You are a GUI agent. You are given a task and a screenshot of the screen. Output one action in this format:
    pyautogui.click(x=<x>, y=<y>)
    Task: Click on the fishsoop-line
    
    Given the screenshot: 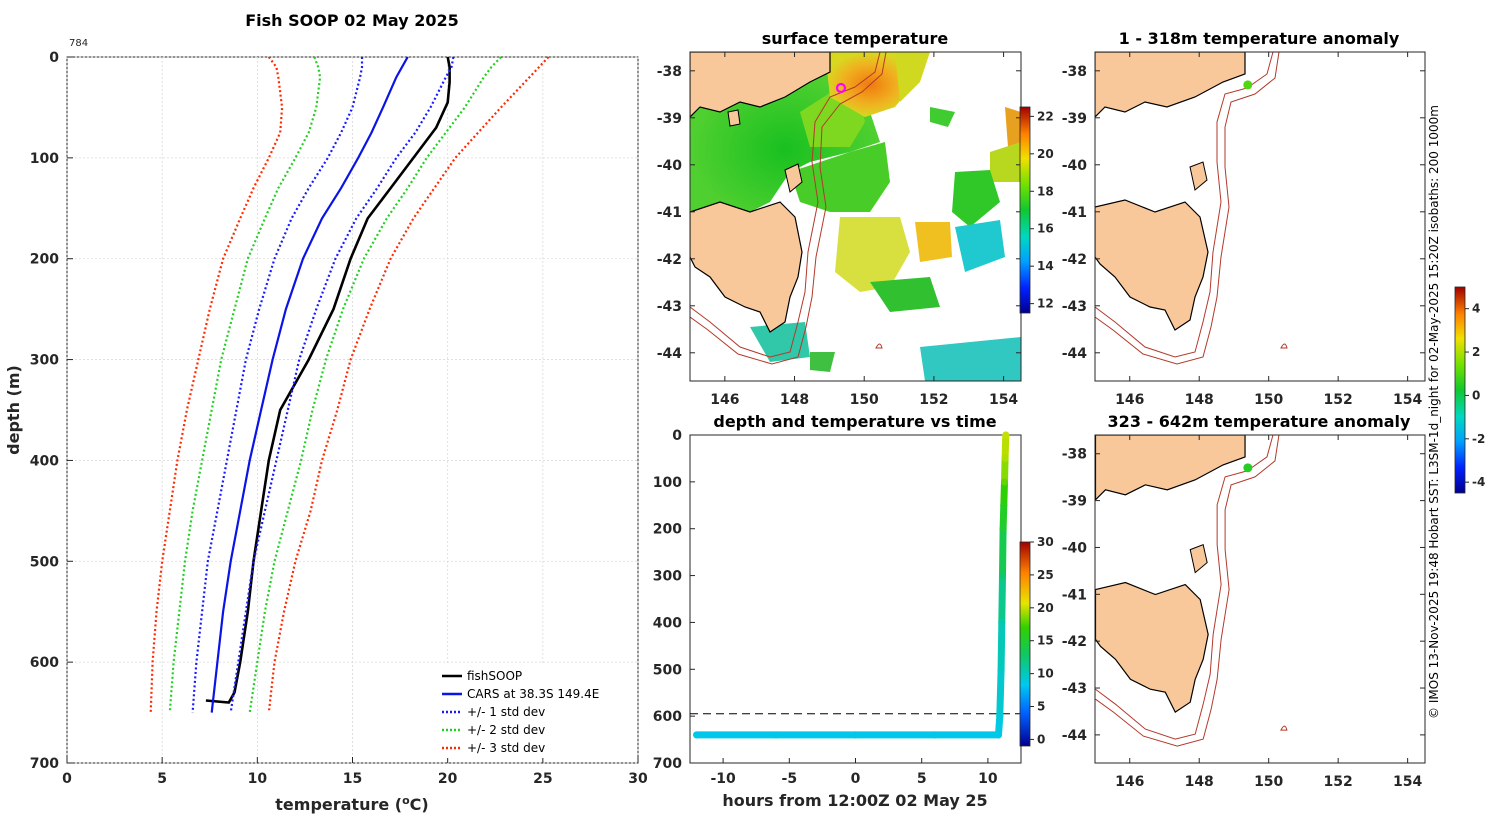 What is the action you would take?
    pyautogui.click(x=328, y=380)
    